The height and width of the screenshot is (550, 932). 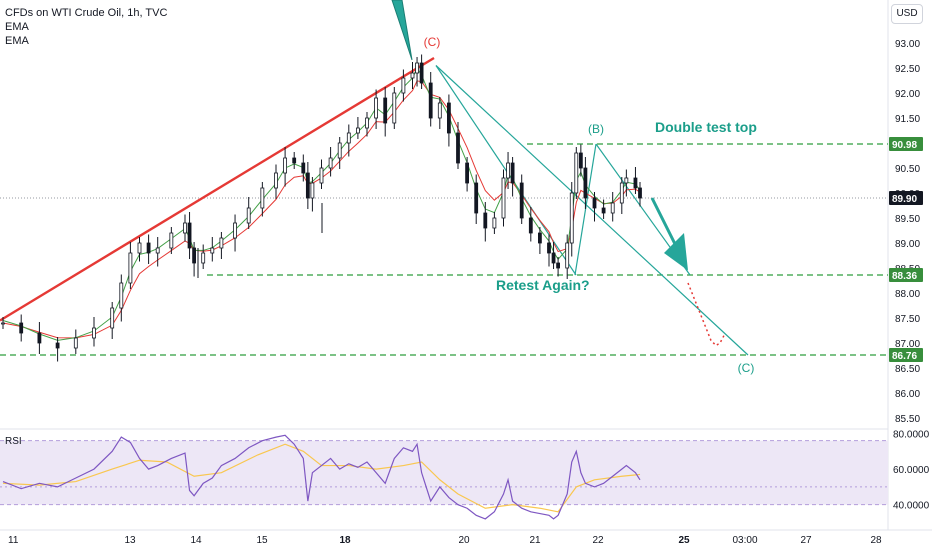 What do you see at coordinates (543, 285) in the screenshot?
I see `chart-annotation: Retest Again?` at bounding box center [543, 285].